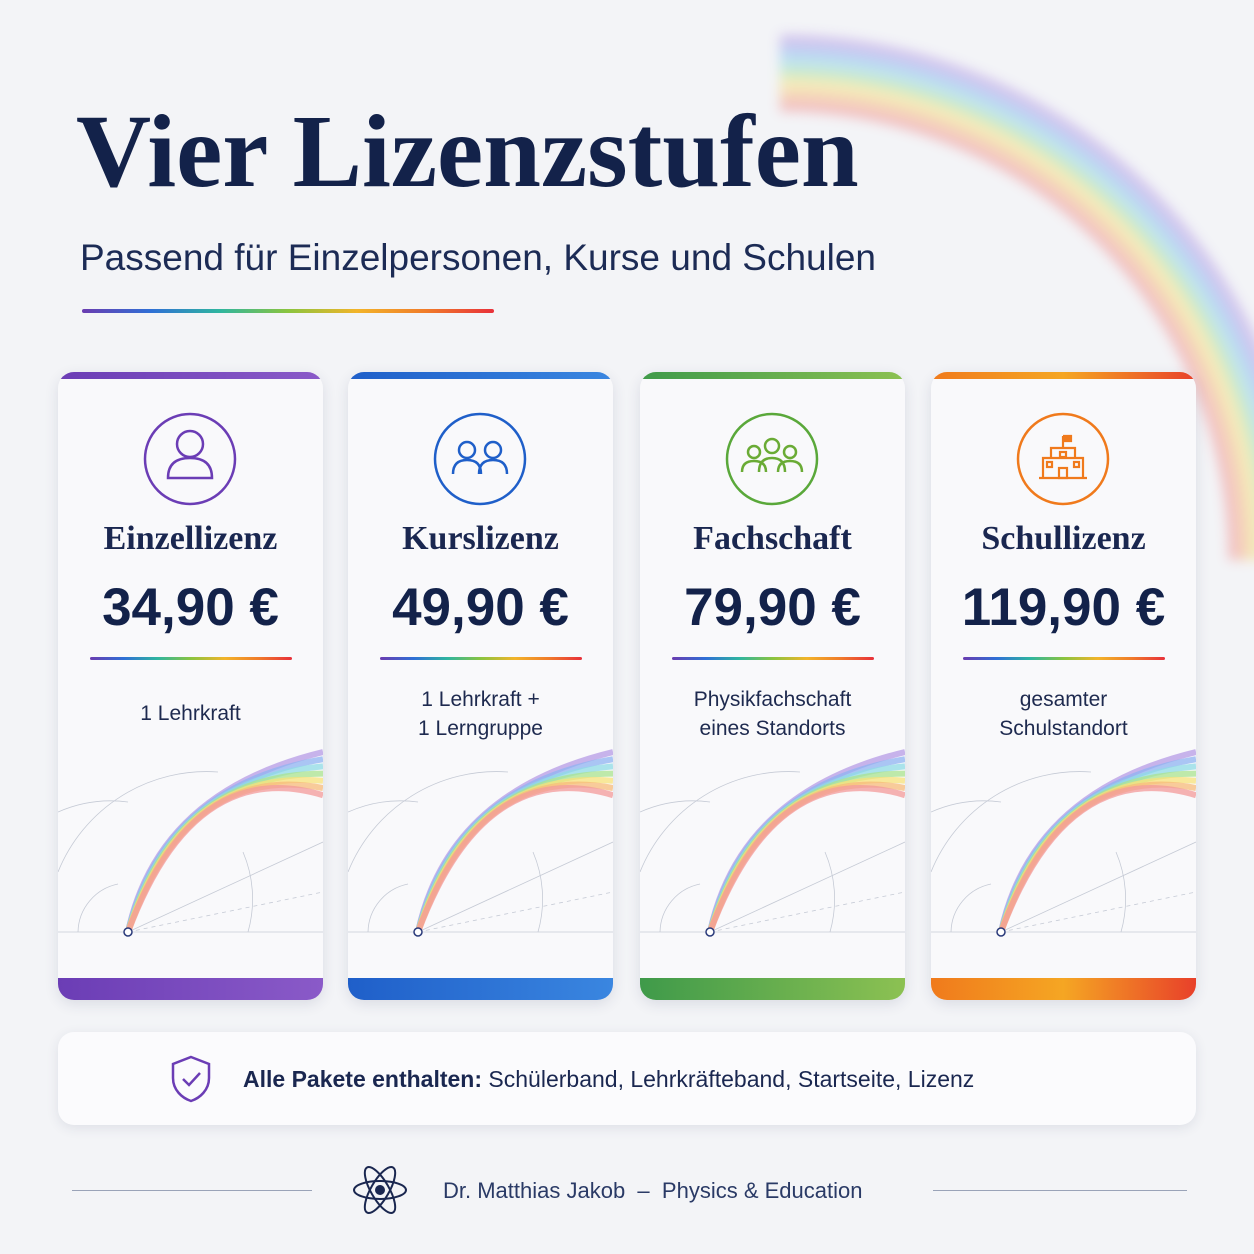 Image resolution: width=1254 pixels, height=1254 pixels. Describe the element at coordinates (772, 699) in the screenshot. I see `description-line: Physikfachschaft` at that location.